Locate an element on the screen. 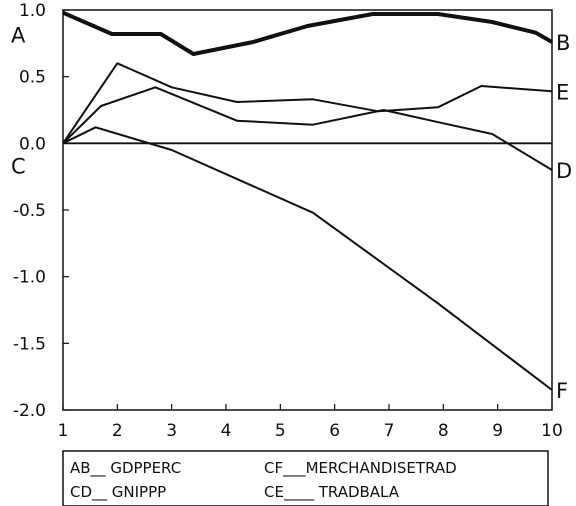 The image size is (576, 506). series-end-label-gnippp: D is located at coordinates (564, 171).